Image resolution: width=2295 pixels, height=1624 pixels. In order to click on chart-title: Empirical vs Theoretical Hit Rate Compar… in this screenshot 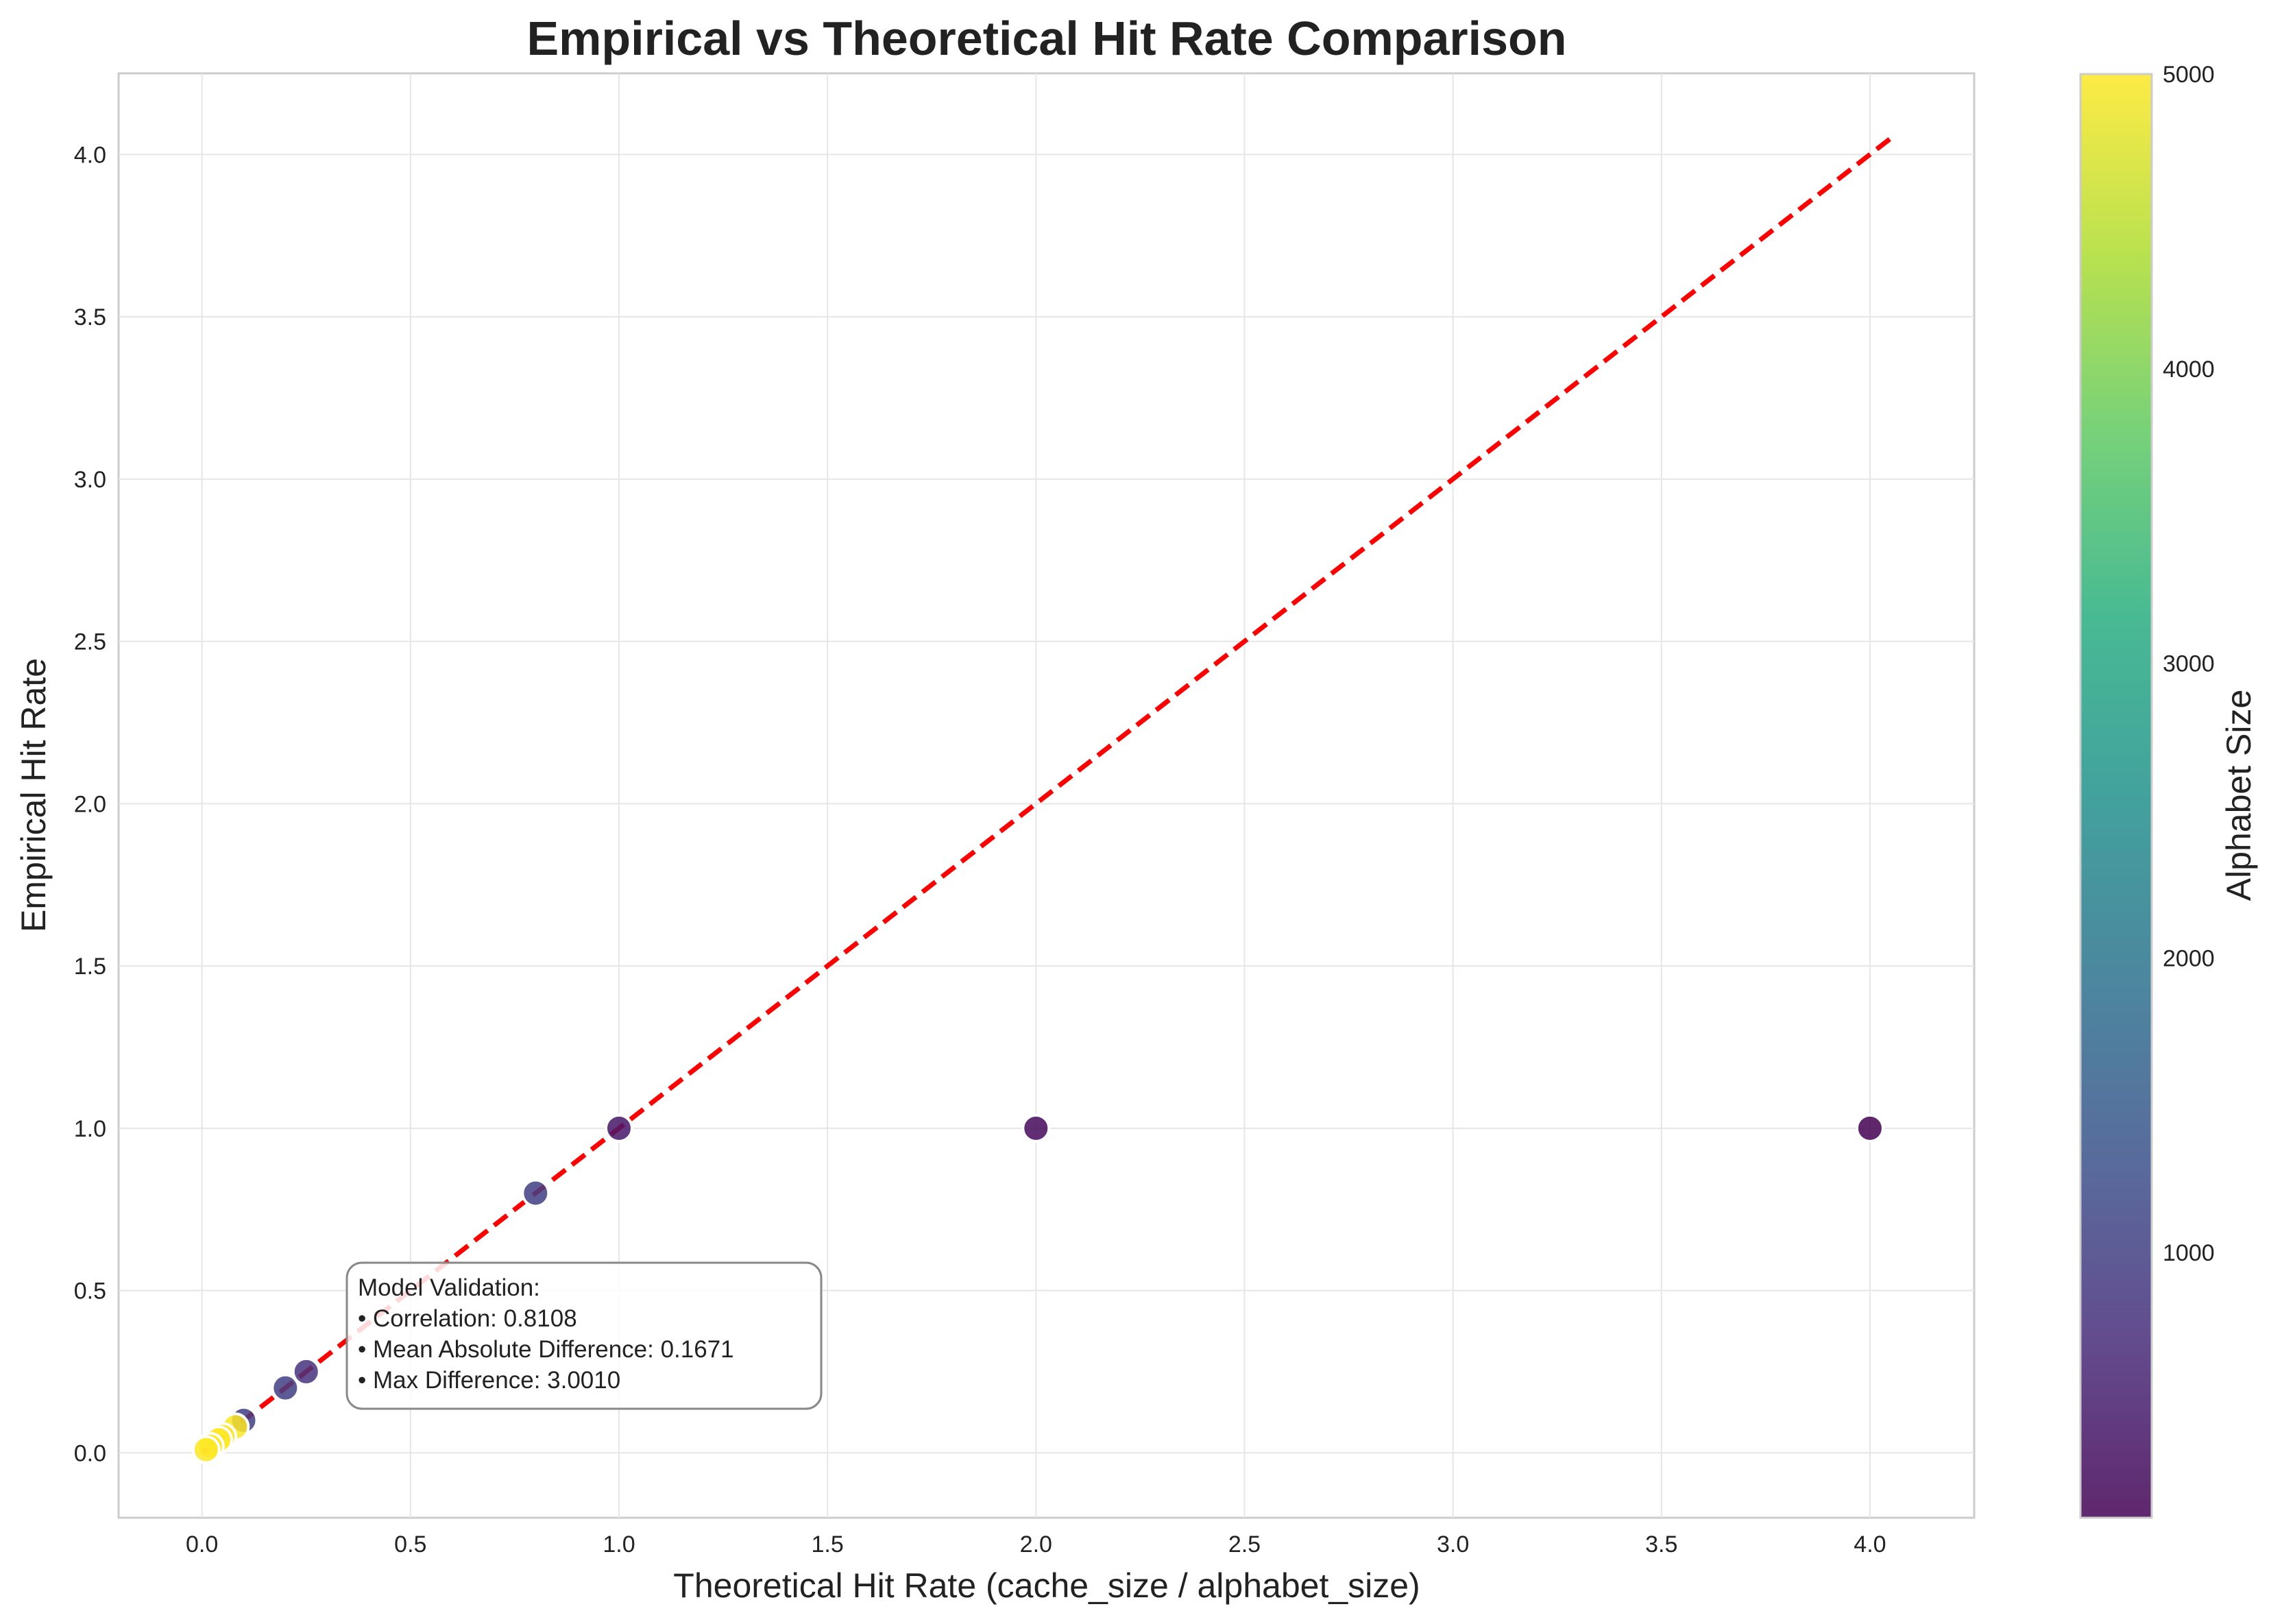, I will do `click(1046, 38)`.